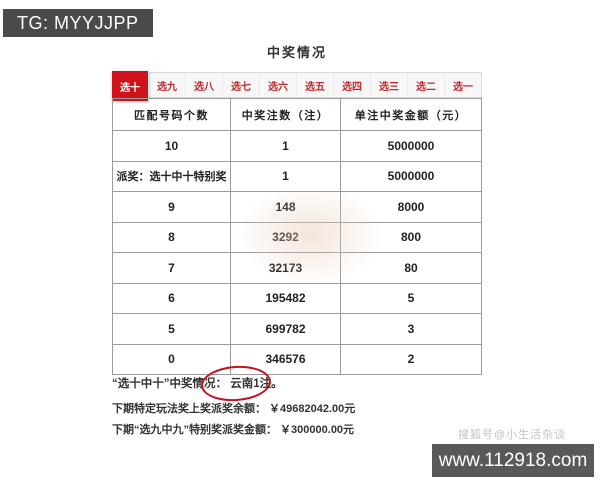 Image resolution: width=600 pixels, height=480 pixels. I want to click on table-row: 7 32173 80, so click(297, 268).